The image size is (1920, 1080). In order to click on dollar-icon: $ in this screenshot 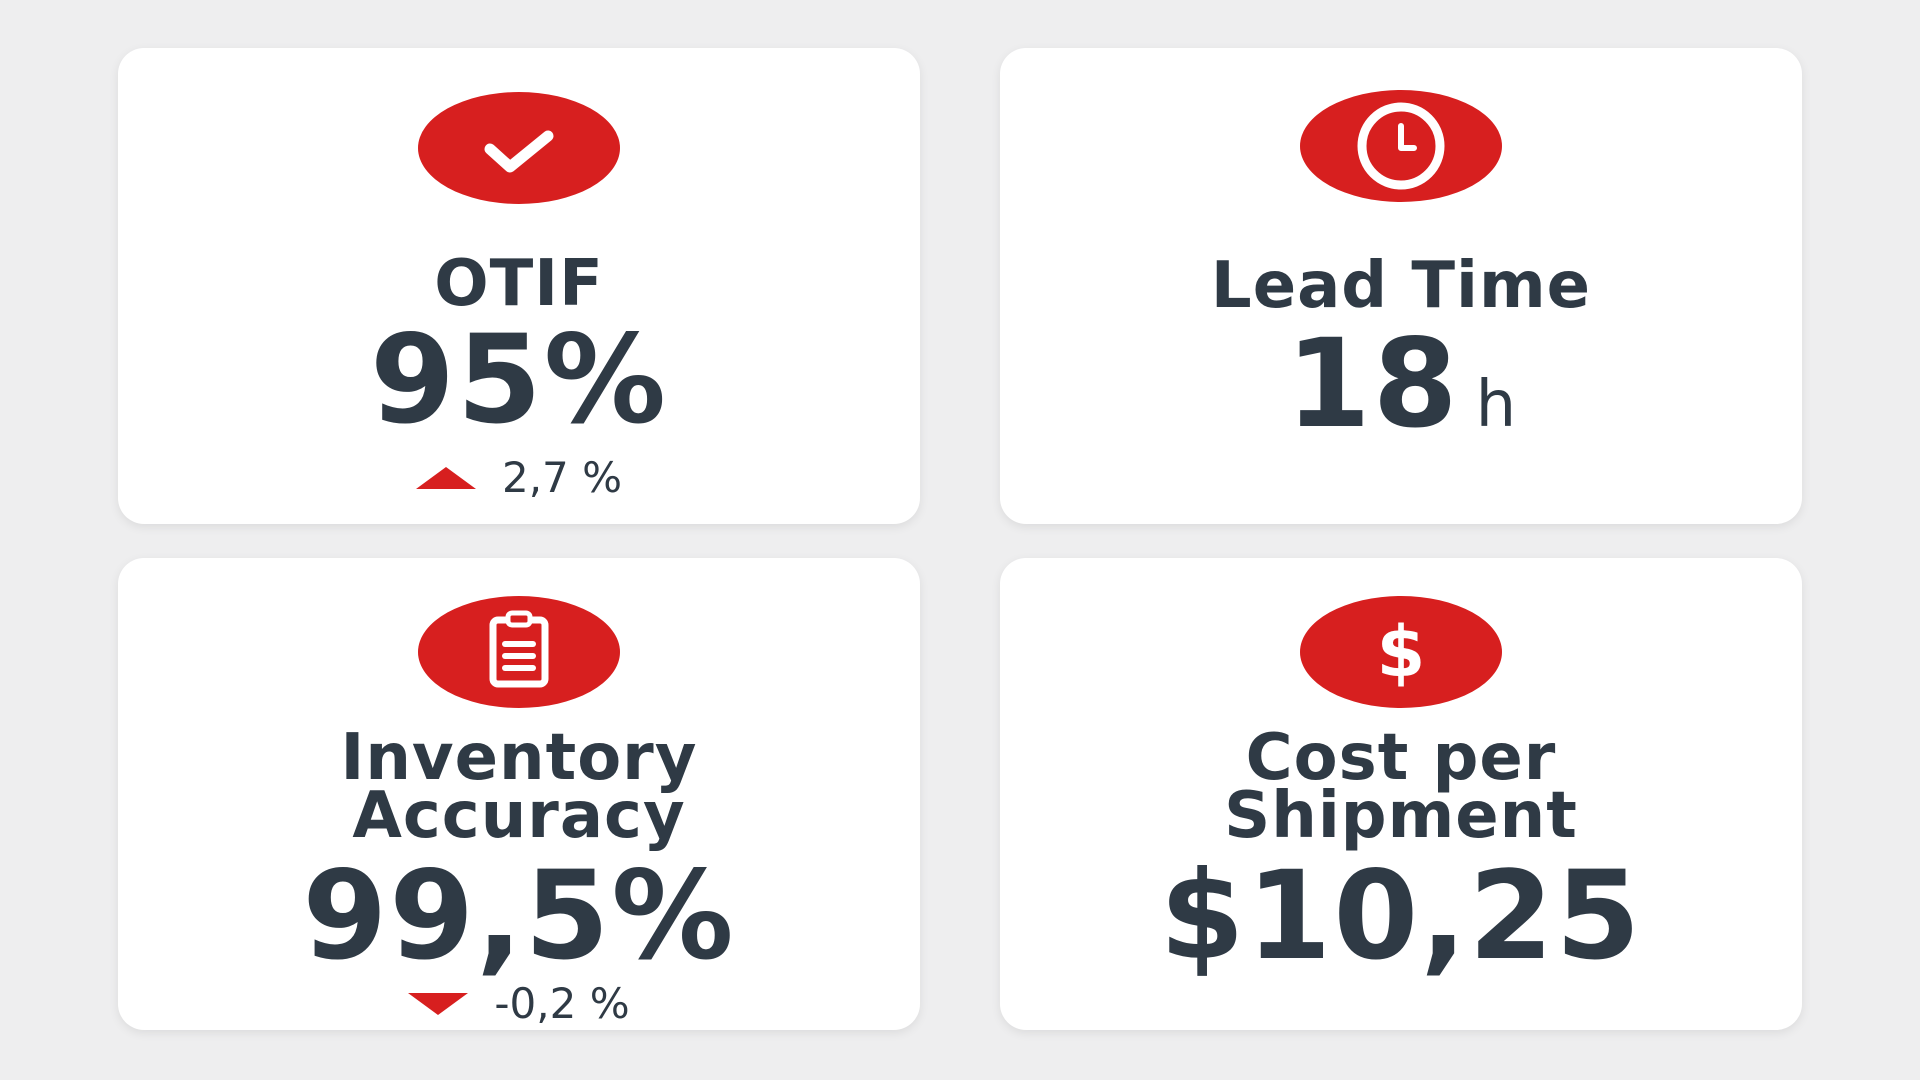, I will do `click(1401, 652)`.